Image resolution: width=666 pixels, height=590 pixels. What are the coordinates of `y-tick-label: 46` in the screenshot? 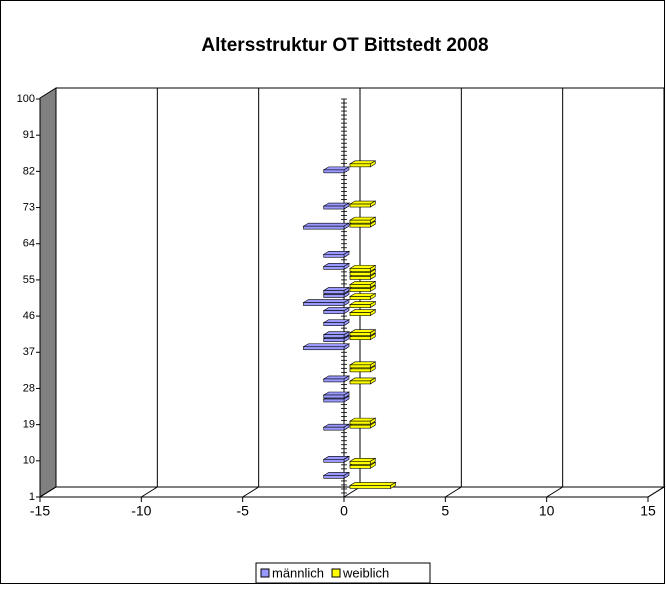 It's located at (29, 316).